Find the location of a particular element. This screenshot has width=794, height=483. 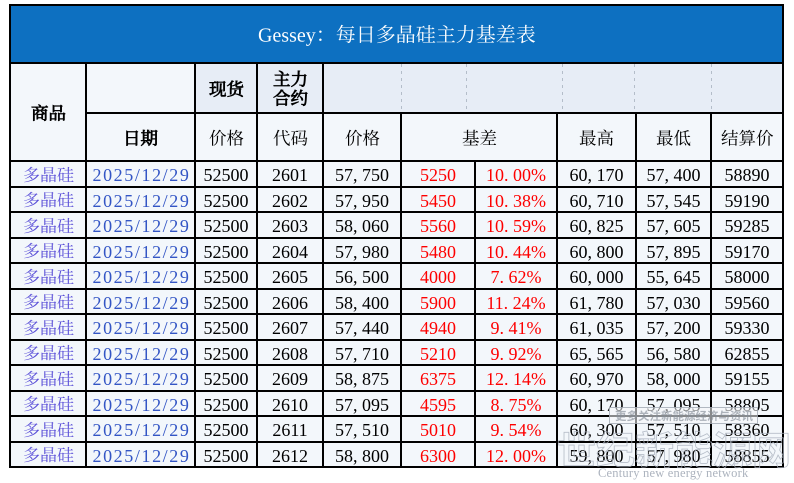

low-cell: 57, 095 is located at coordinates (673, 403).